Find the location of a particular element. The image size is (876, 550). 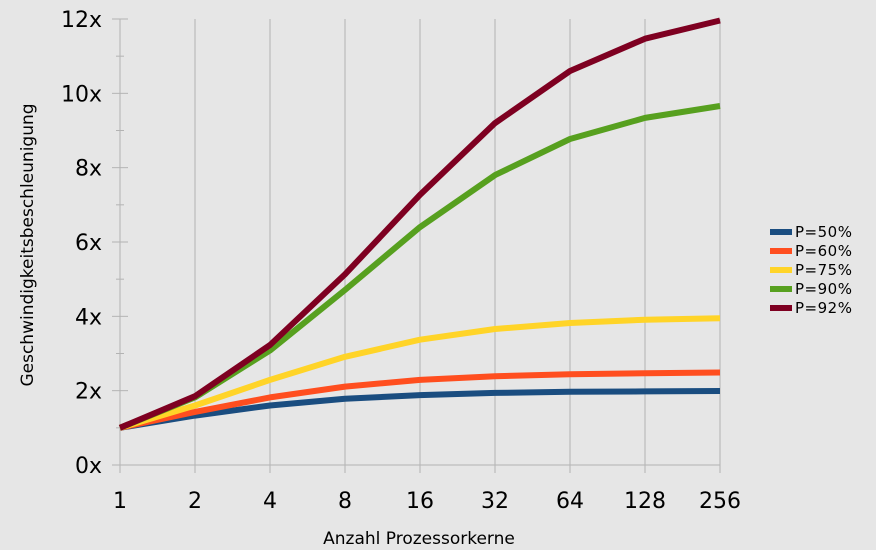

legend-label-4: P=92% is located at coordinates (823, 308).